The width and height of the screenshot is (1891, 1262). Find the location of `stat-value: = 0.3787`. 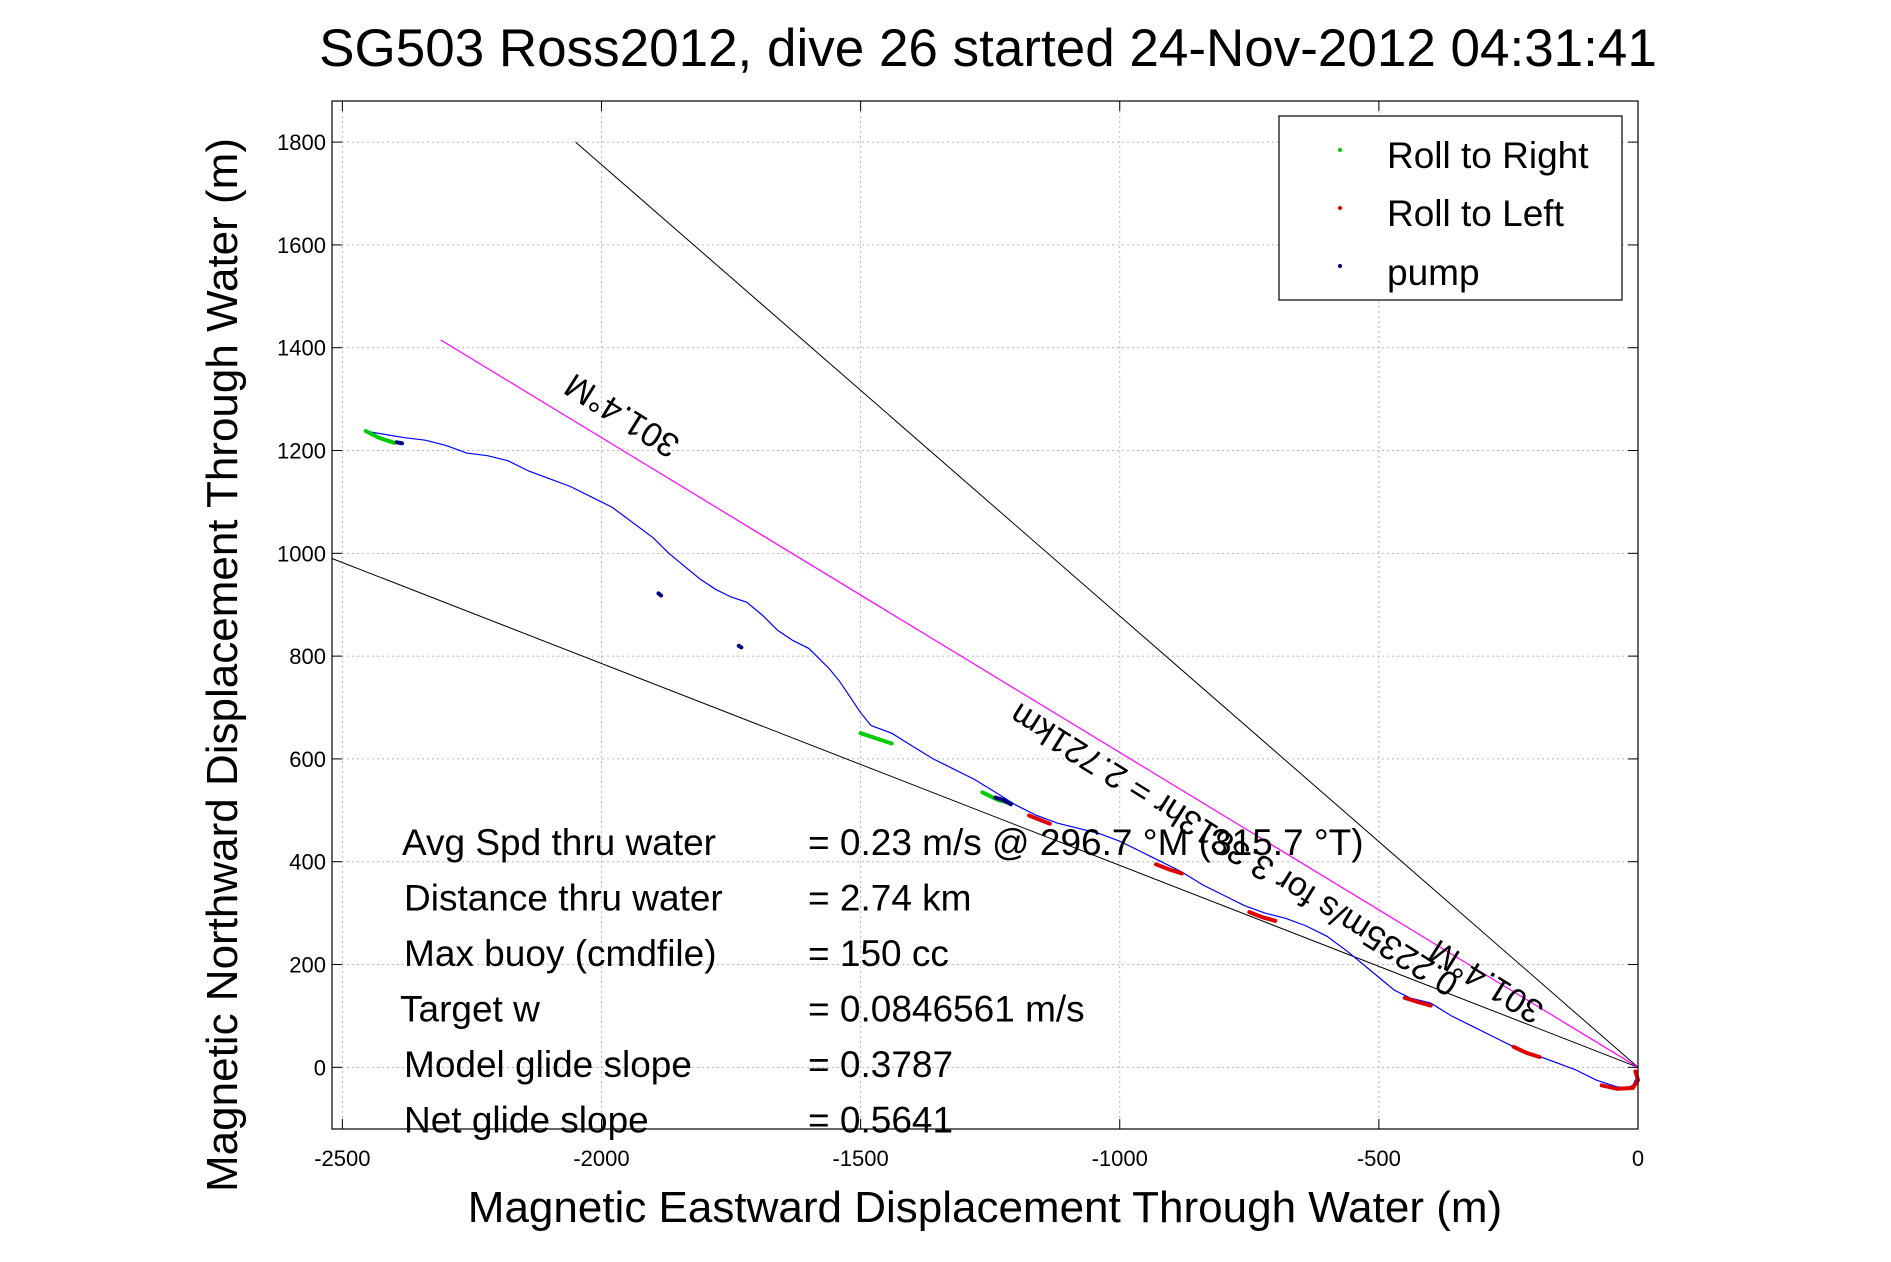

stat-value: = 0.3787 is located at coordinates (880, 1064).